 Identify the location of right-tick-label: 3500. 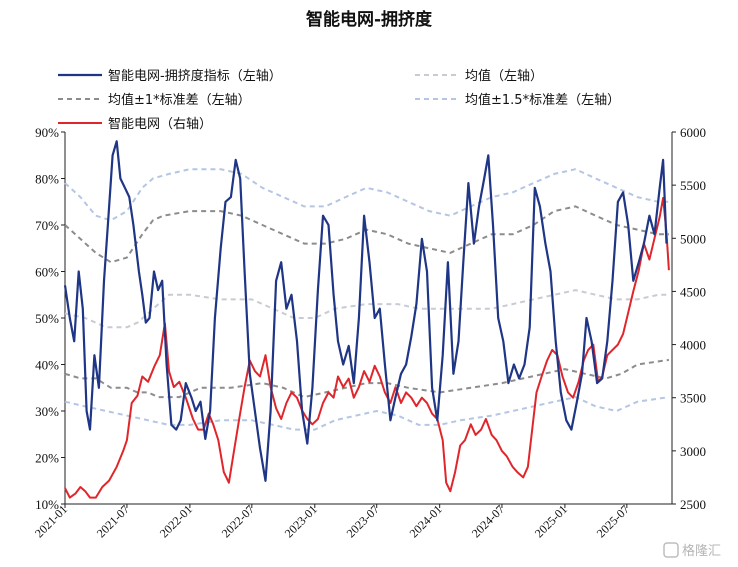
(693, 398).